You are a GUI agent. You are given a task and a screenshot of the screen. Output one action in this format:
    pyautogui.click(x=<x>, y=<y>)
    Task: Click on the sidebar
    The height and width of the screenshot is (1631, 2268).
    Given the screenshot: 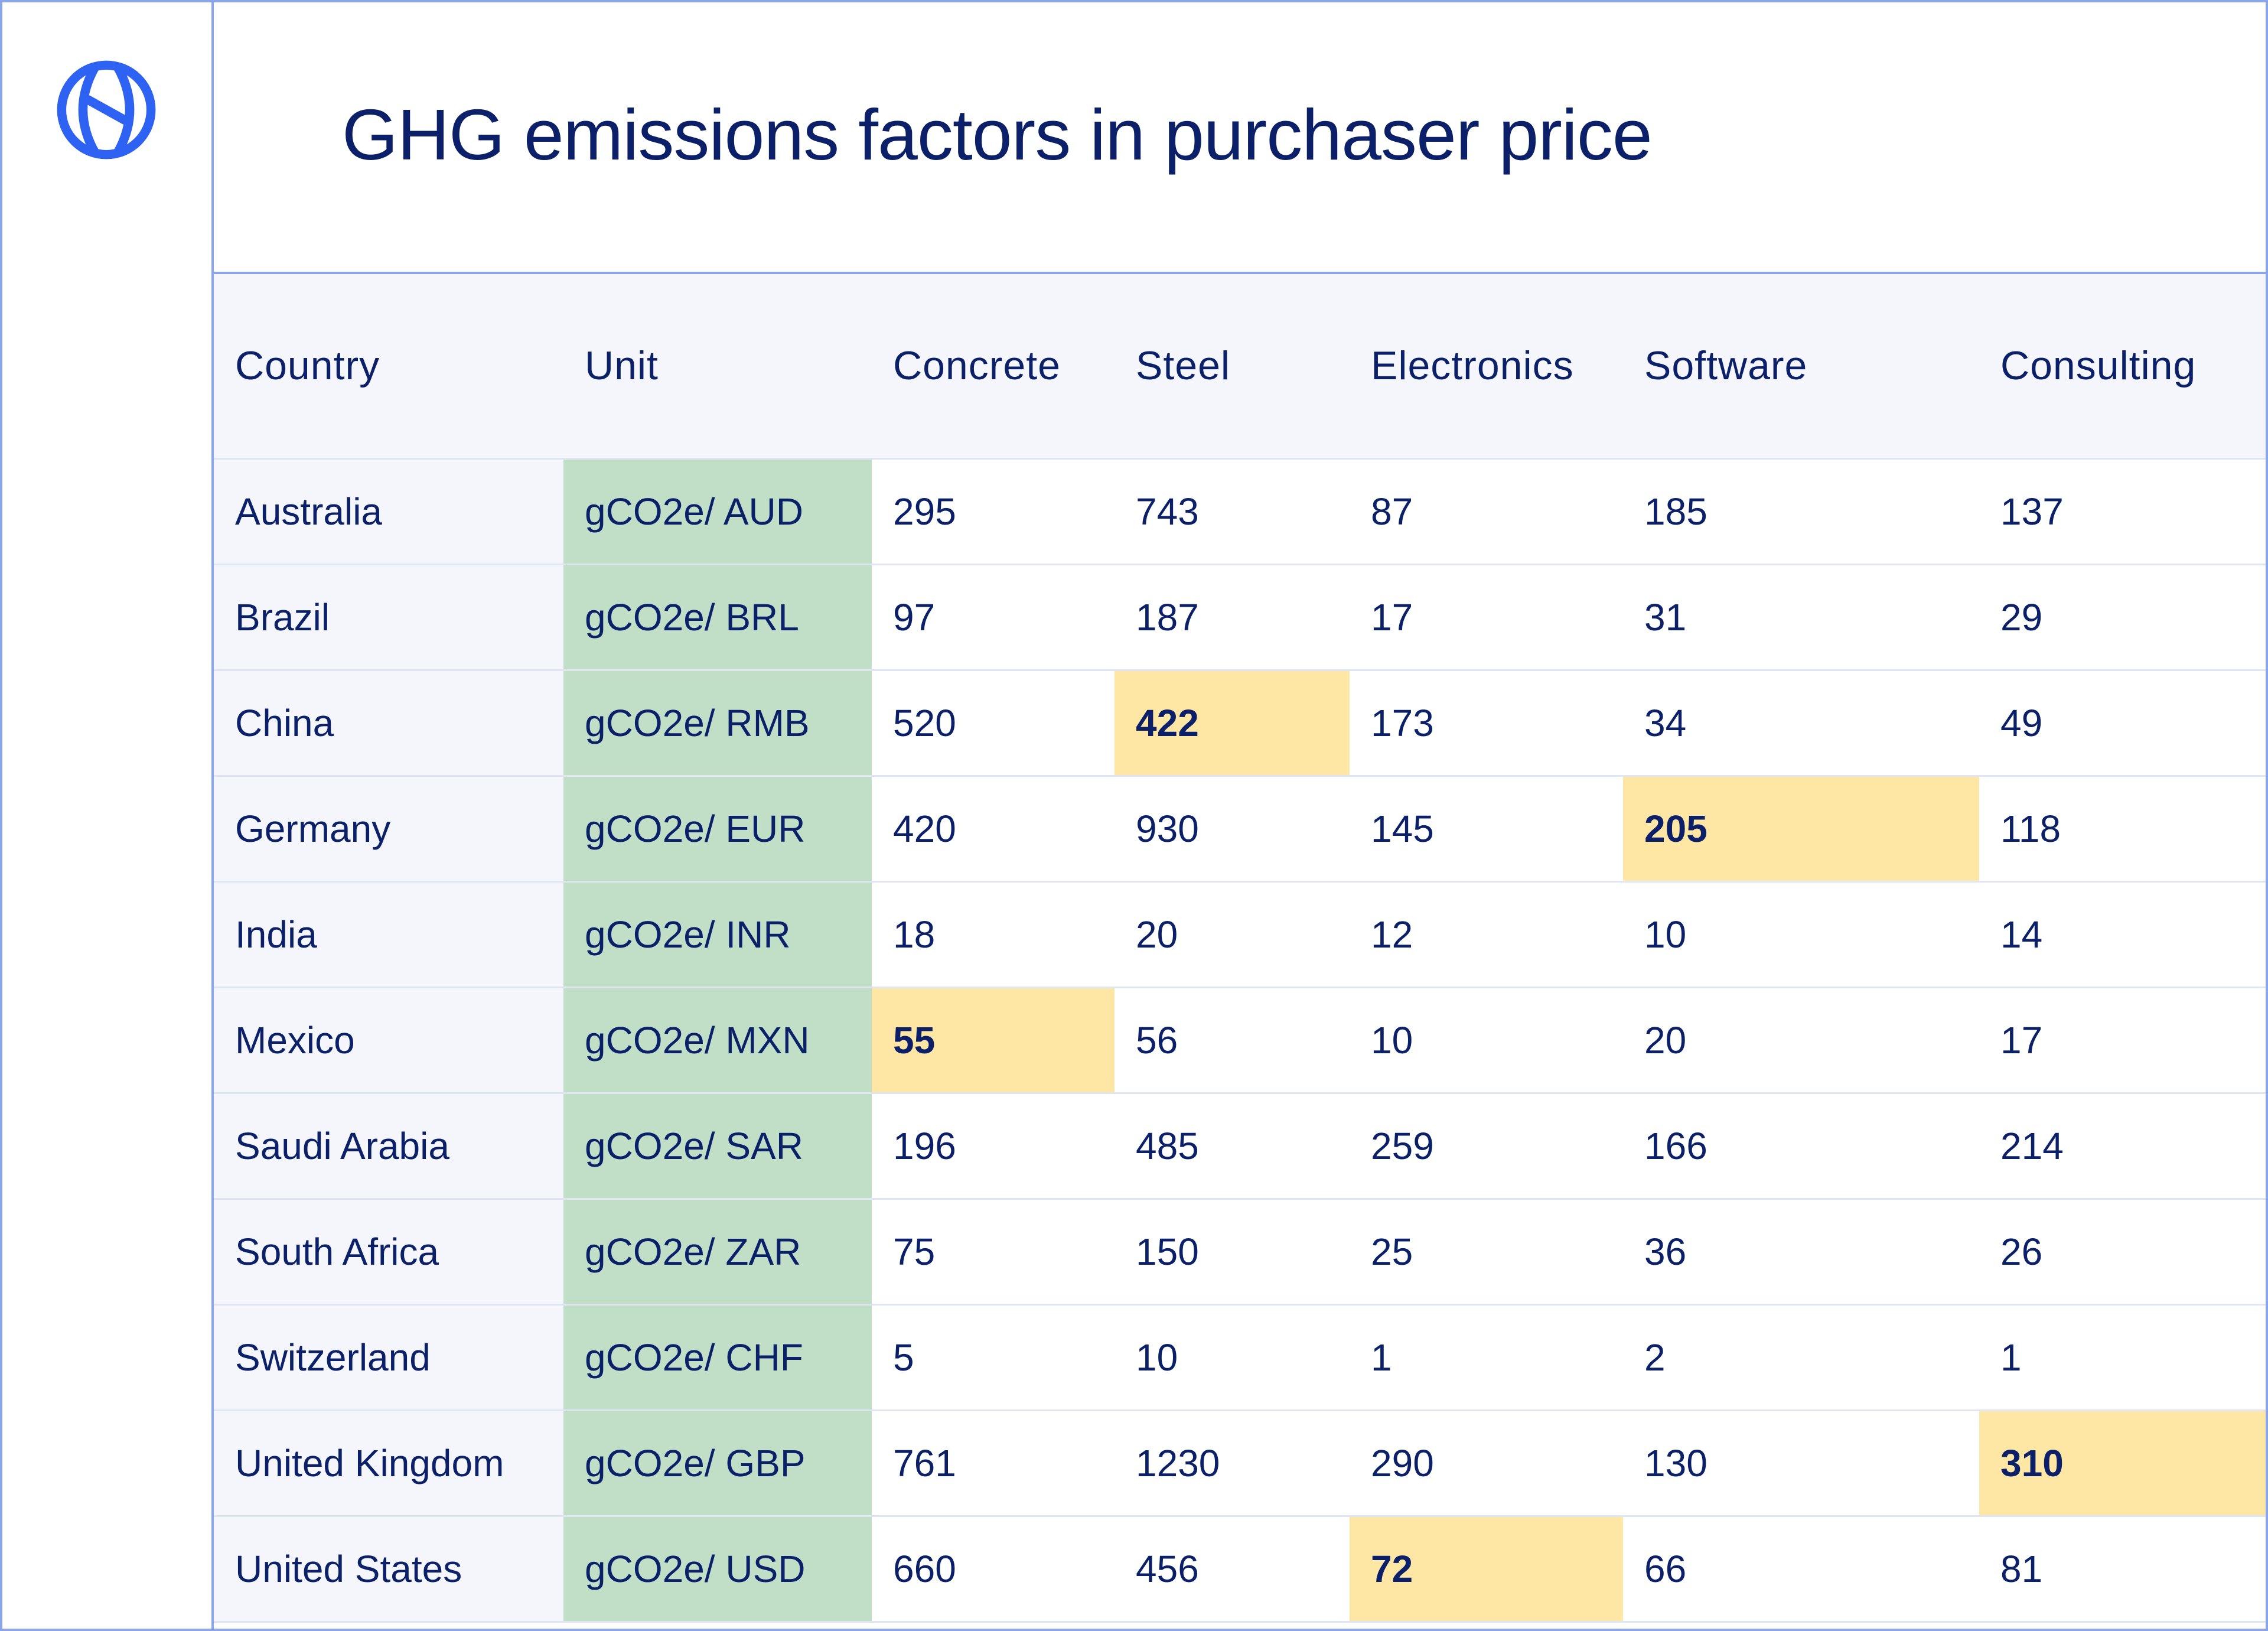 What is the action you would take?
    pyautogui.click(x=107, y=815)
    